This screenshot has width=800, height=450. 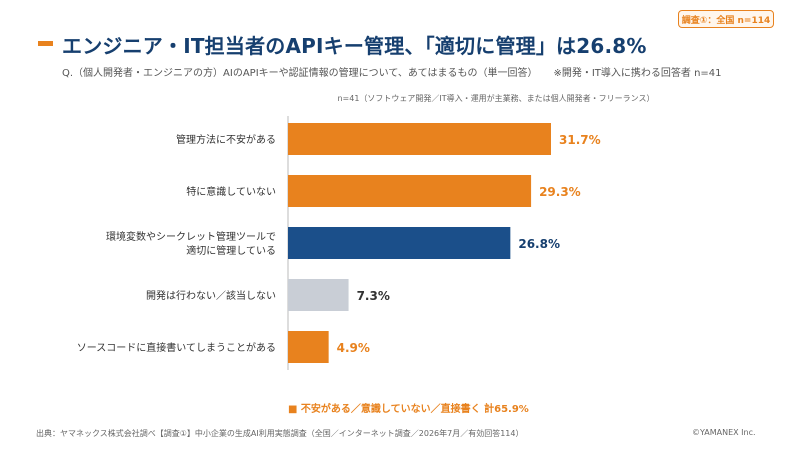 I want to click on category-label-3: 開発は行わない／該当しない, so click(x=211, y=295).